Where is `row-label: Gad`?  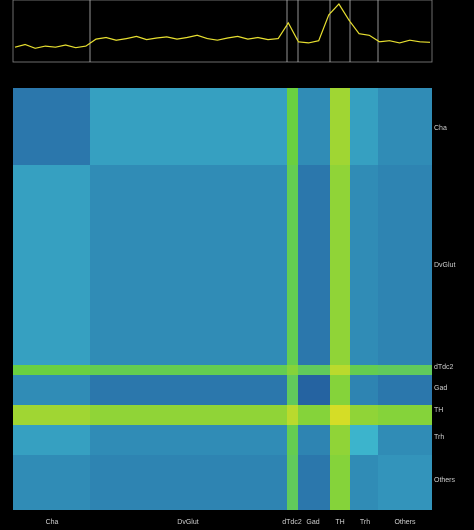
row-label: Gad is located at coordinates (440, 388).